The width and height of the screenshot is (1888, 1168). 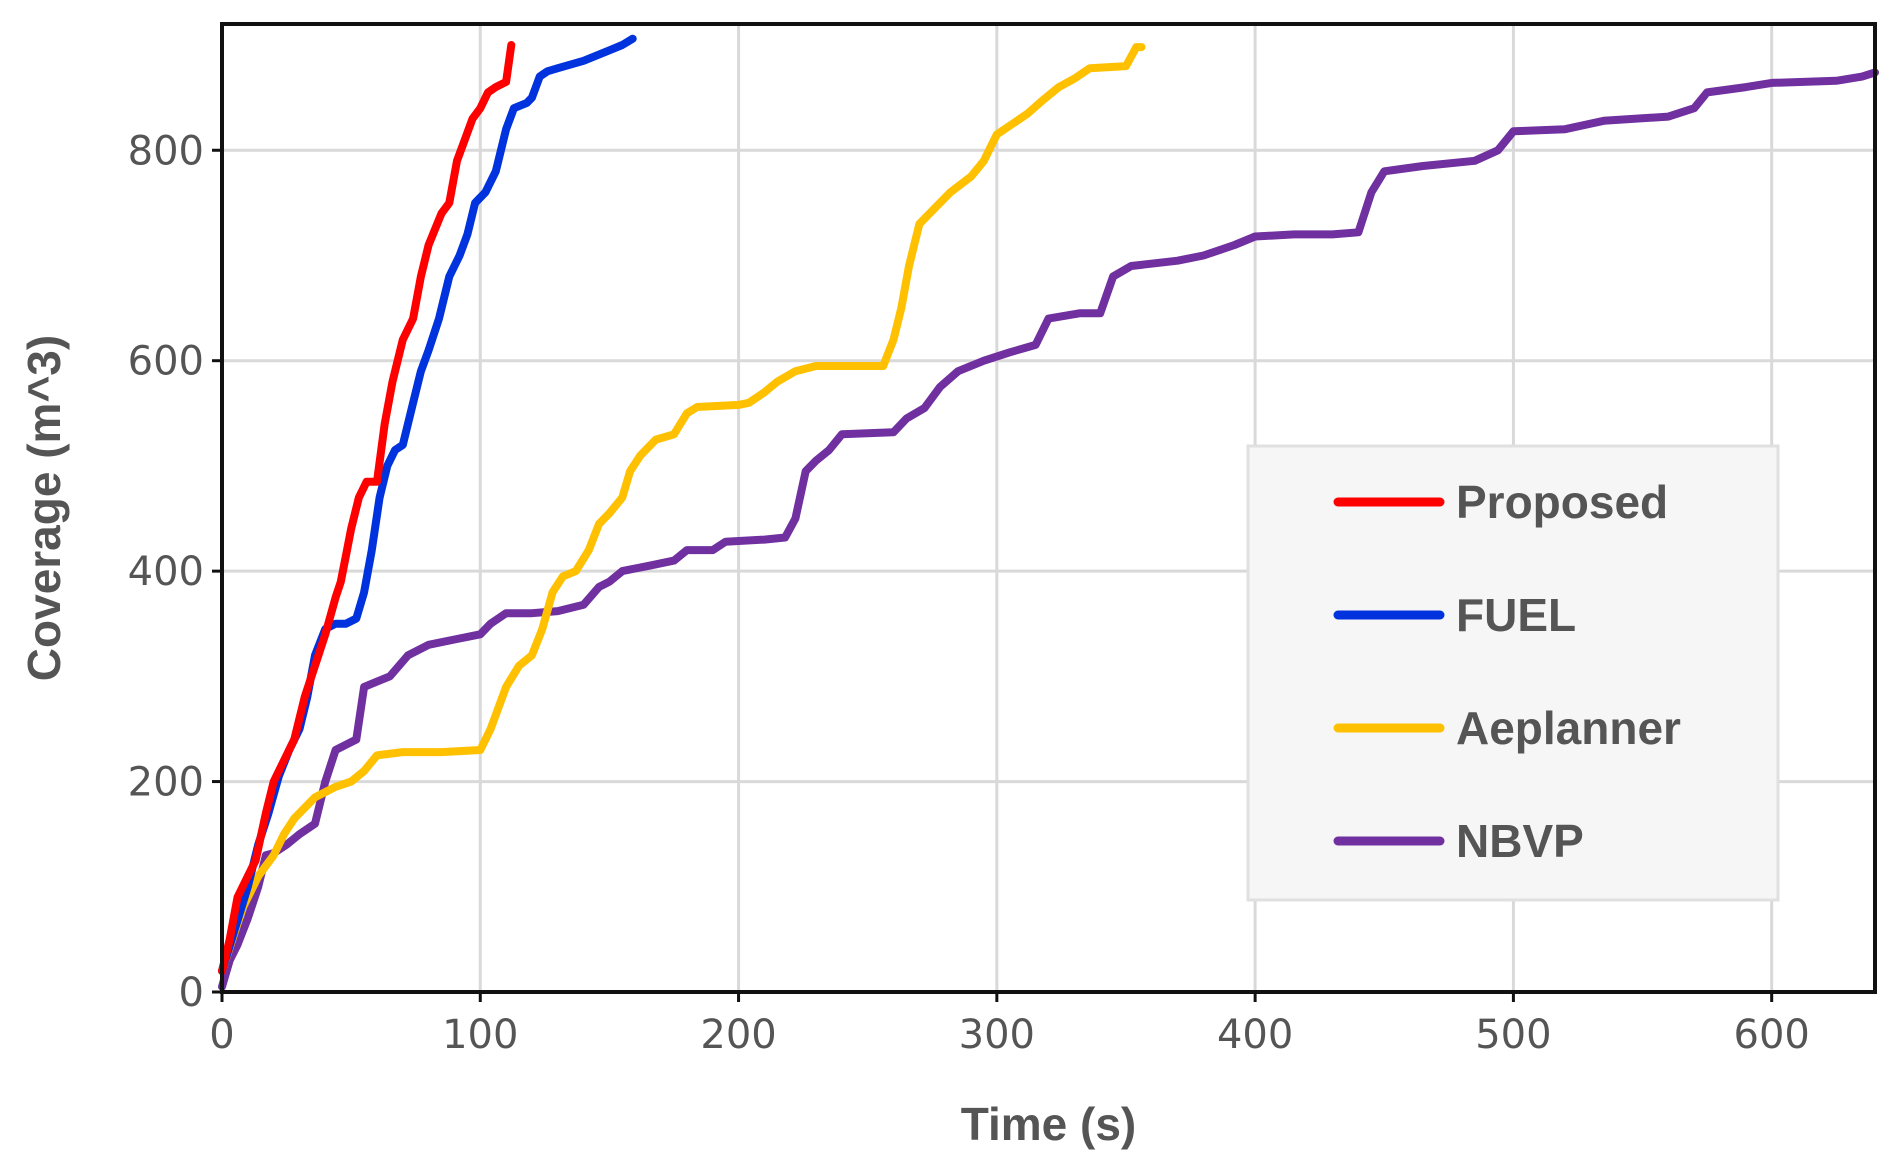 I want to click on y-tick-label: 0, so click(x=191, y=993).